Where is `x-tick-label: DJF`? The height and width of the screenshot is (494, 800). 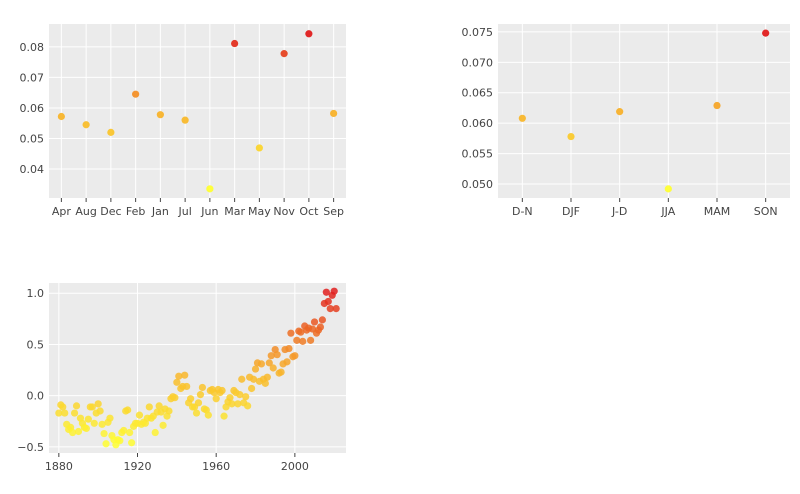
x-tick-label: DJF is located at coordinates (571, 211).